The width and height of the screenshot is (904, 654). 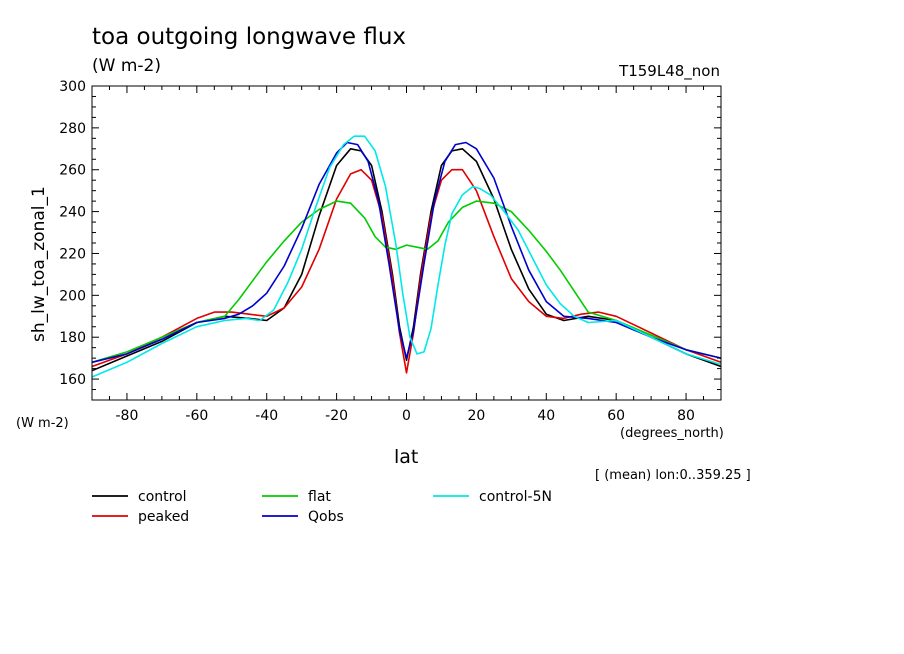 What do you see at coordinates (126, 66) in the screenshot?
I see `chart-units: (W m-2)` at bounding box center [126, 66].